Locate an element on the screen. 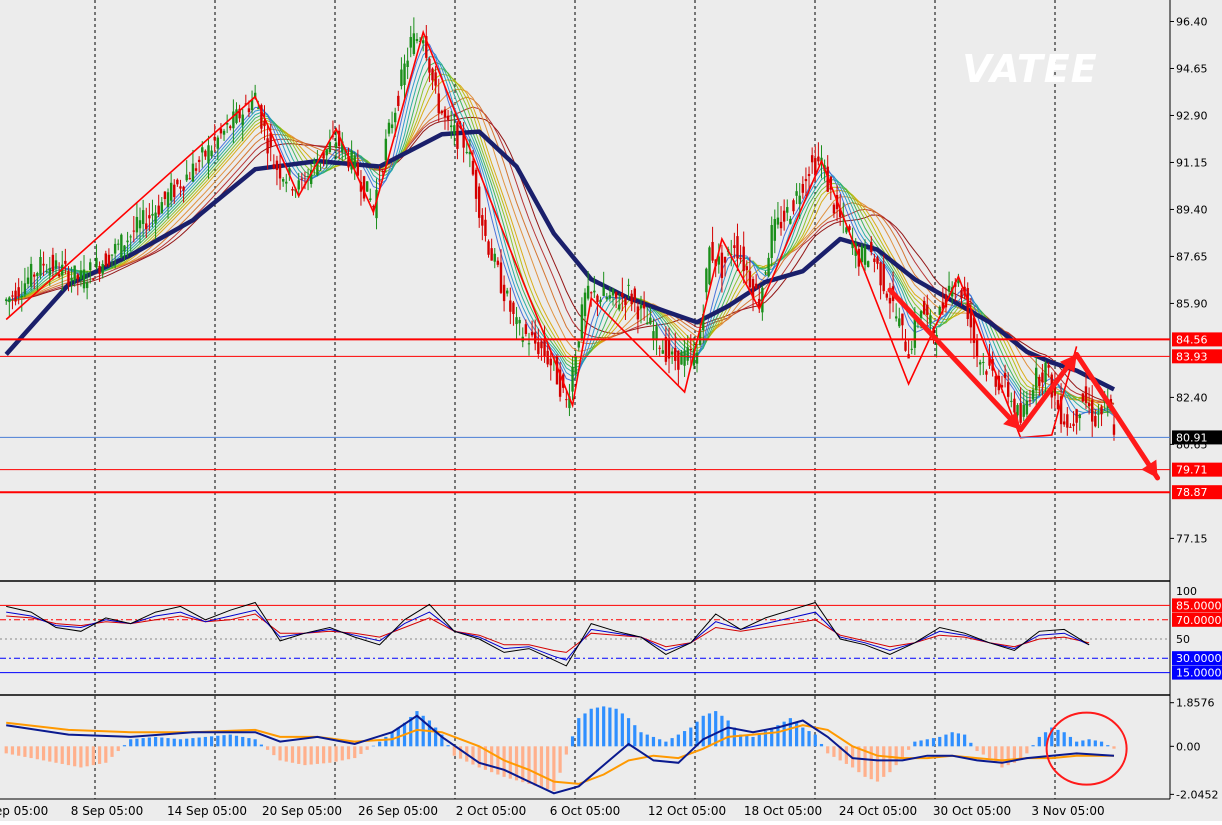 The width and height of the screenshot is (1222, 825). oscillator-tick-label: 50 is located at coordinates (1183, 639).